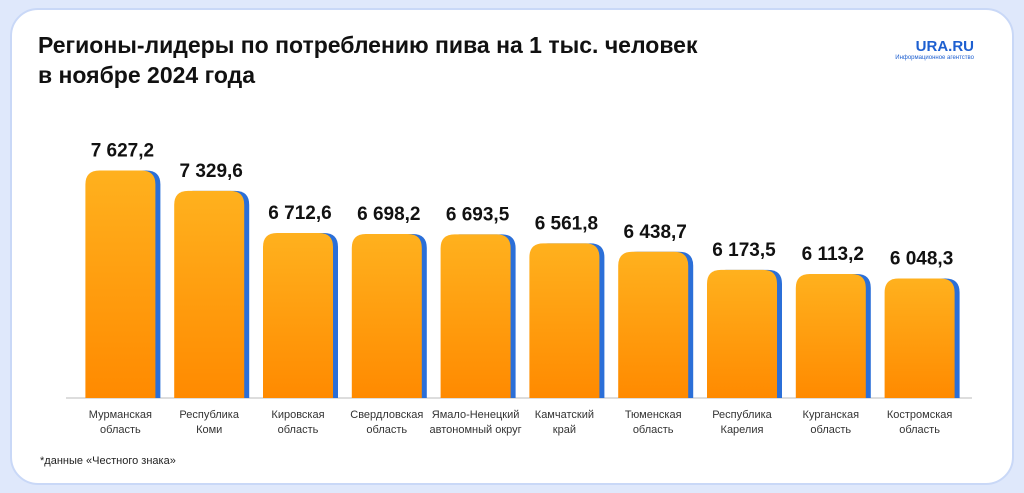  I want to click on value-label: 6 113,2, so click(833, 254).